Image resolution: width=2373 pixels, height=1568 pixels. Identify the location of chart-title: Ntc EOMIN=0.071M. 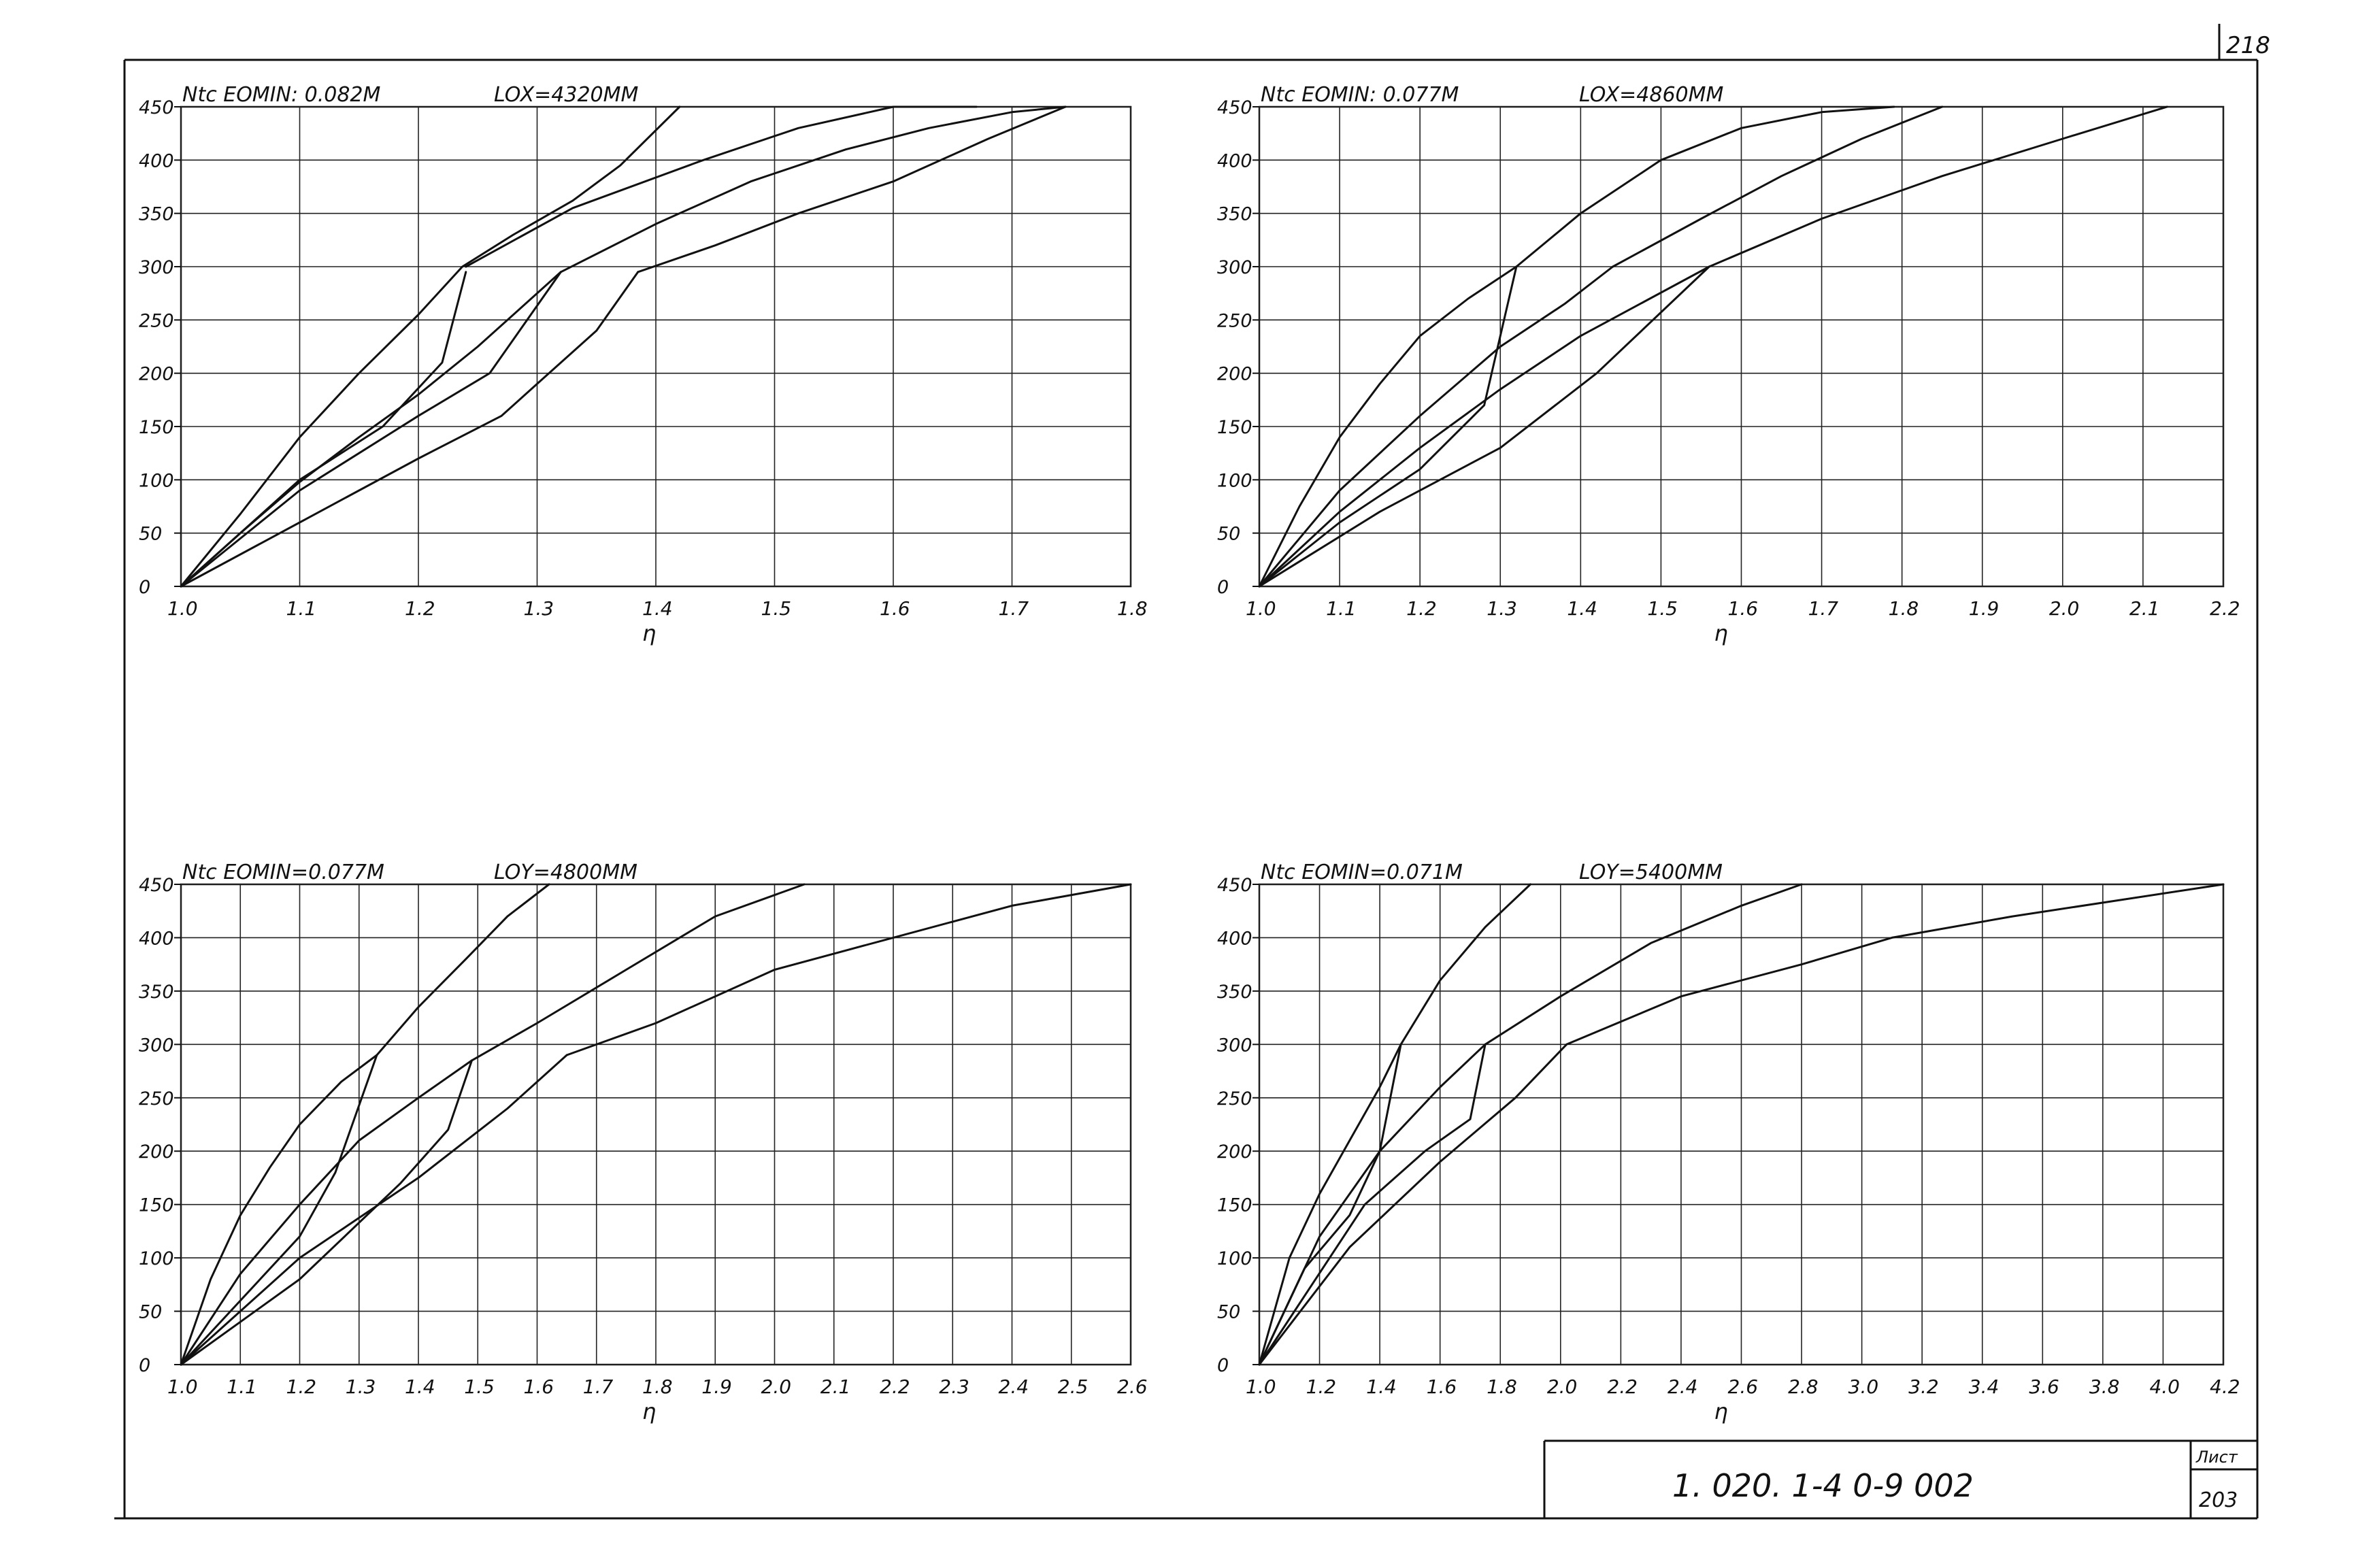
(1362, 872).